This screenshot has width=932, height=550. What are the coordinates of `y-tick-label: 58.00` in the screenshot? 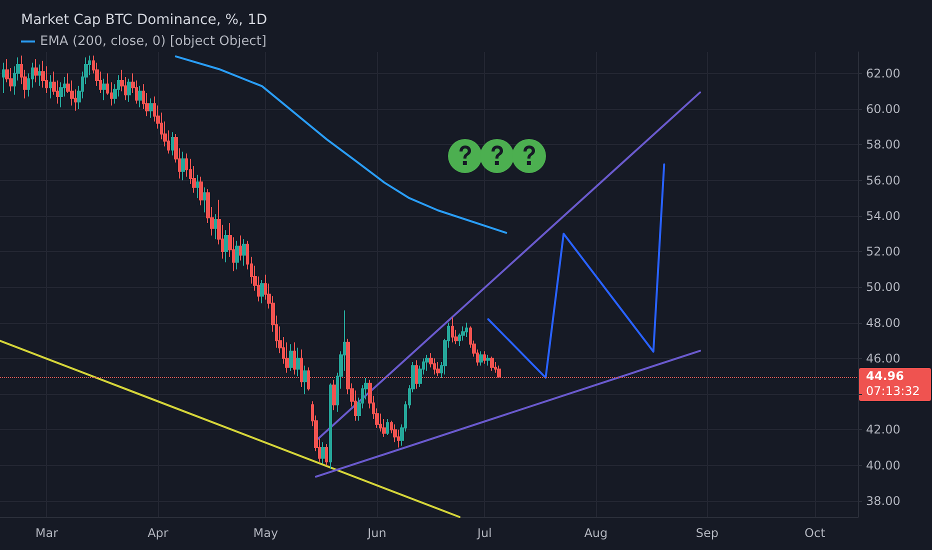 It's located at (883, 145).